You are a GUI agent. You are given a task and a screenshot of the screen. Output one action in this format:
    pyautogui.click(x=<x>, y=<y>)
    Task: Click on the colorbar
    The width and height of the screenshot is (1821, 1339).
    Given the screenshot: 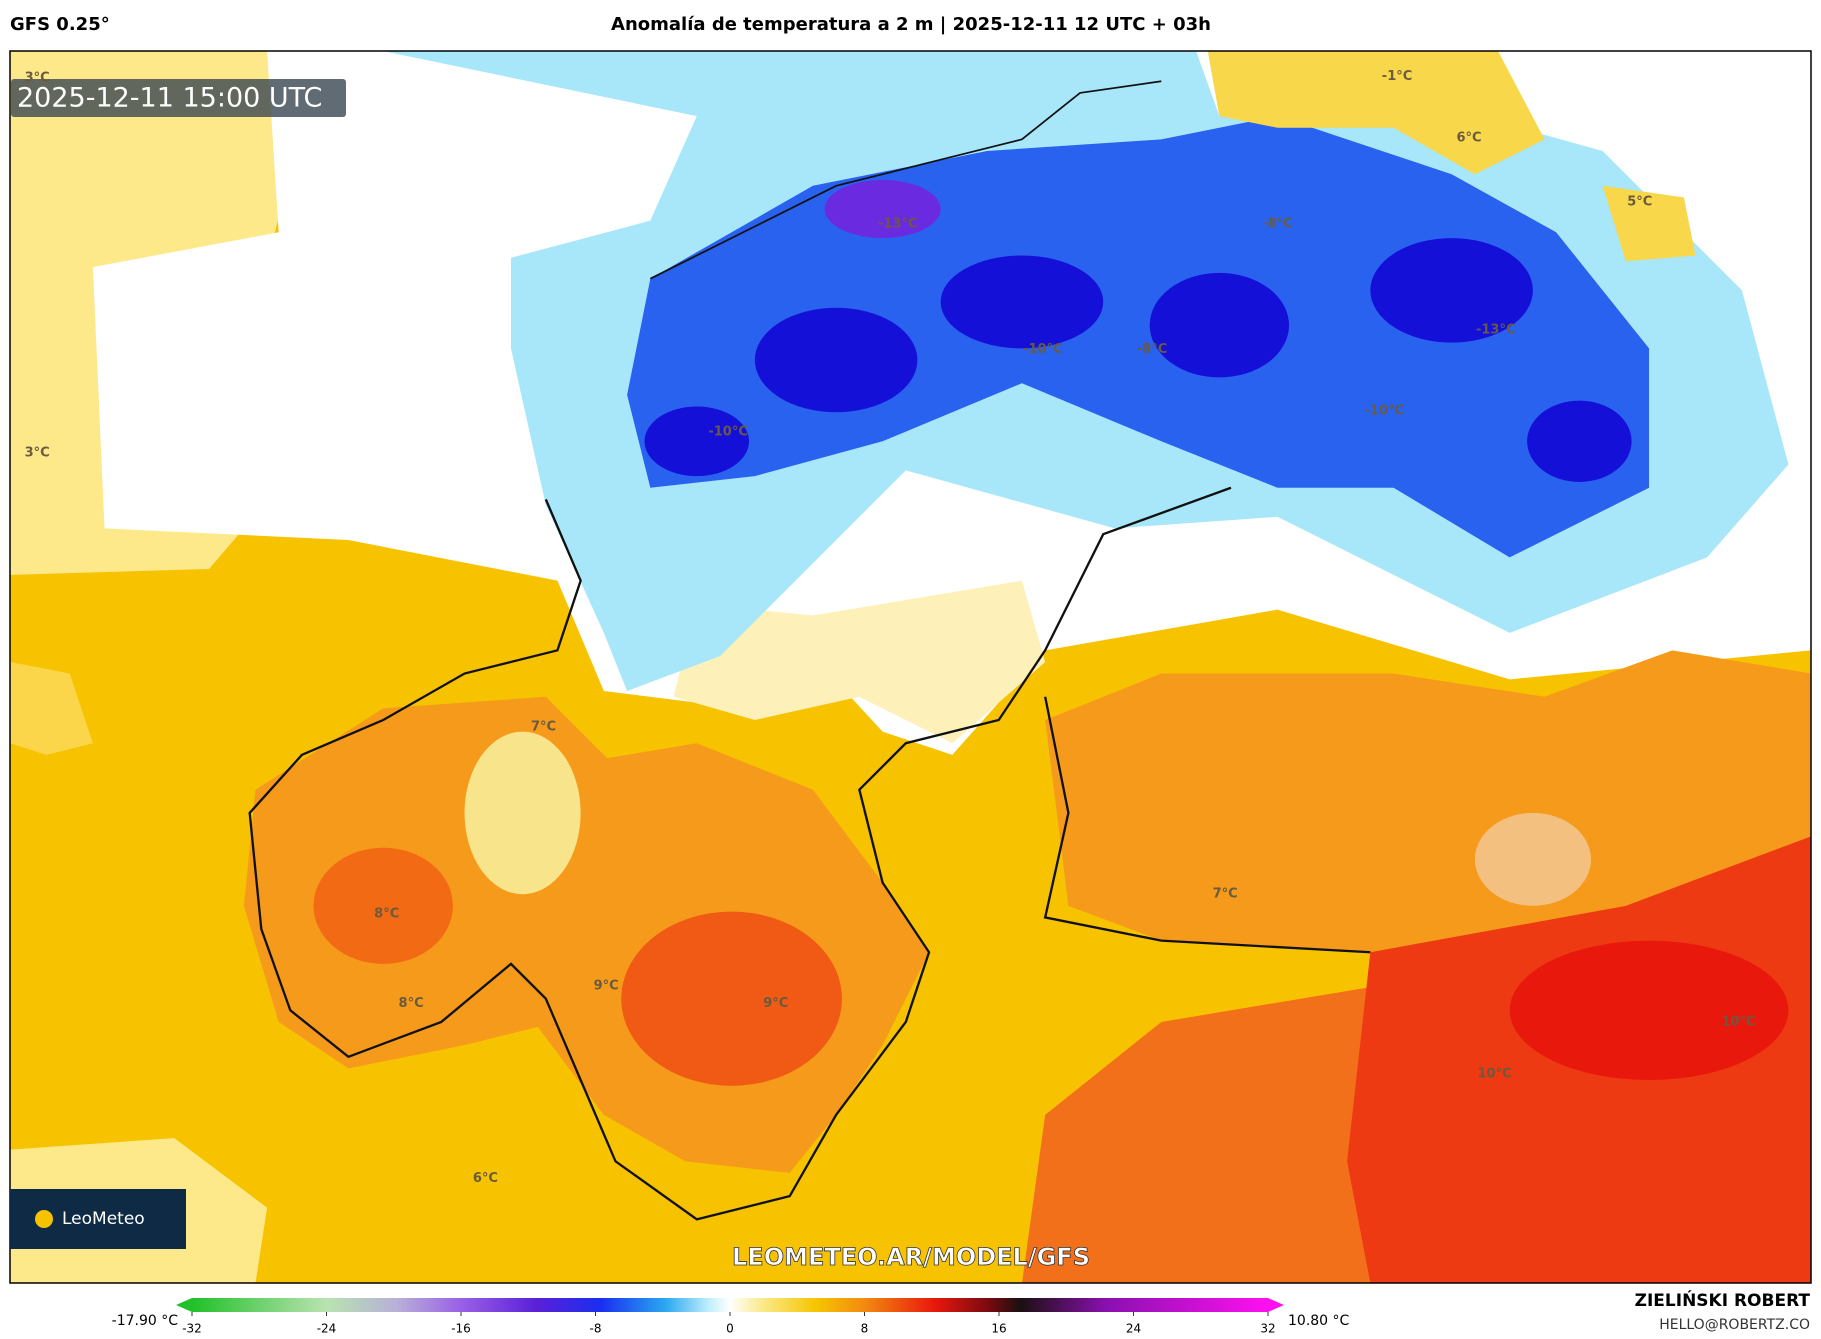 What is the action you would take?
    pyautogui.click(x=730, y=1305)
    